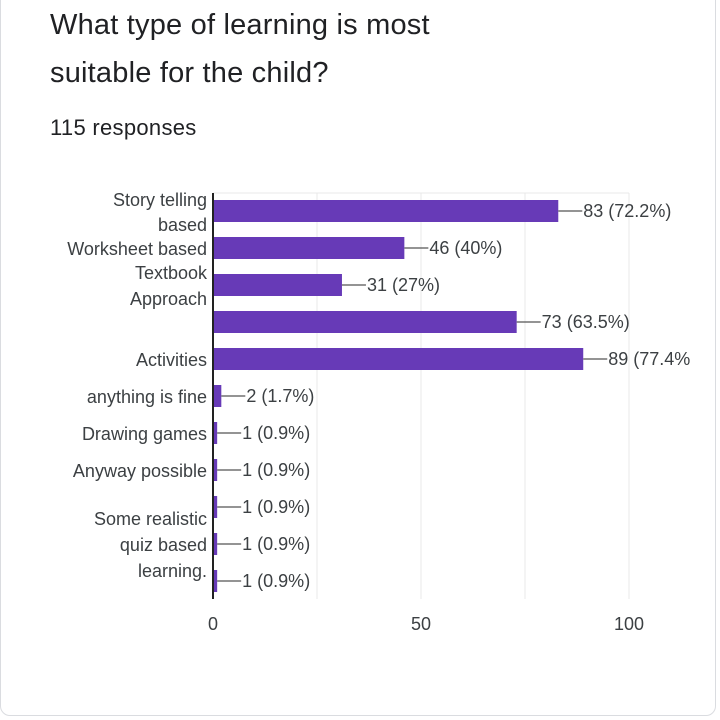 The width and height of the screenshot is (720, 720). I want to click on category-label-9-line-1: Some realistic, so click(150, 519).